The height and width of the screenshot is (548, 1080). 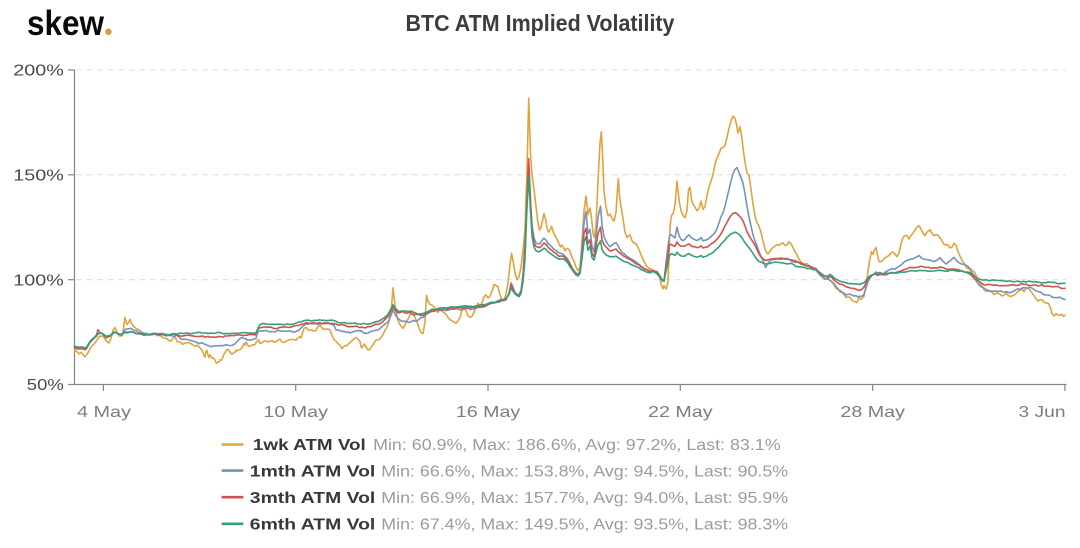 I want to click on svg-text: 50%, so click(x=45, y=385).